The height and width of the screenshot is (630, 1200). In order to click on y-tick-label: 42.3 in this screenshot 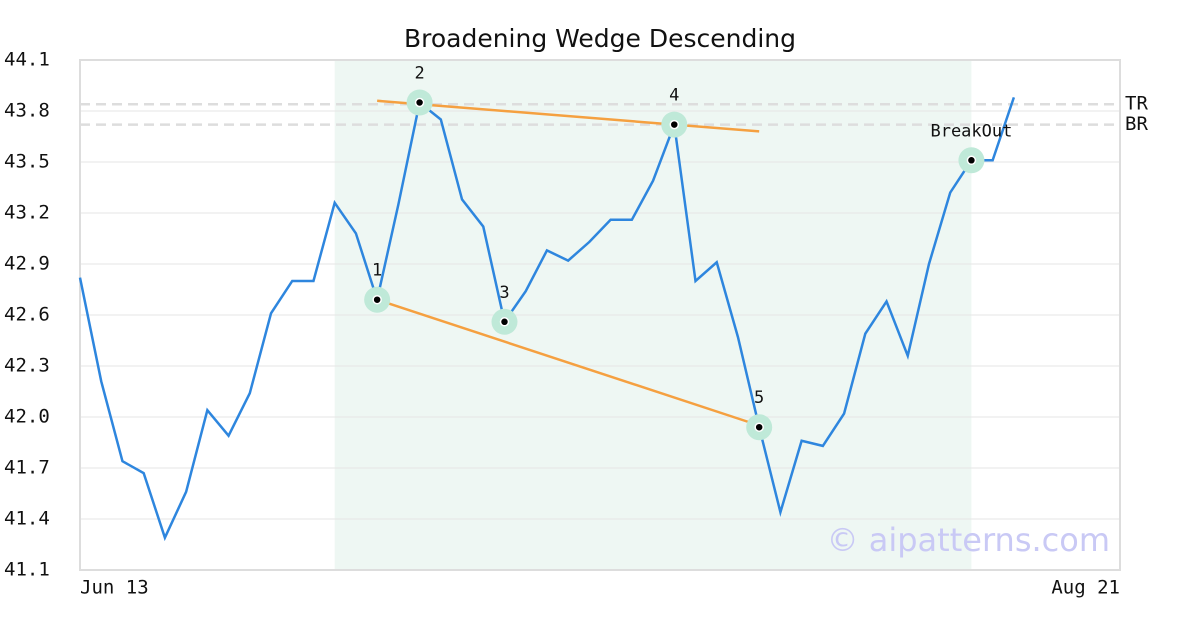, I will do `click(27, 366)`.